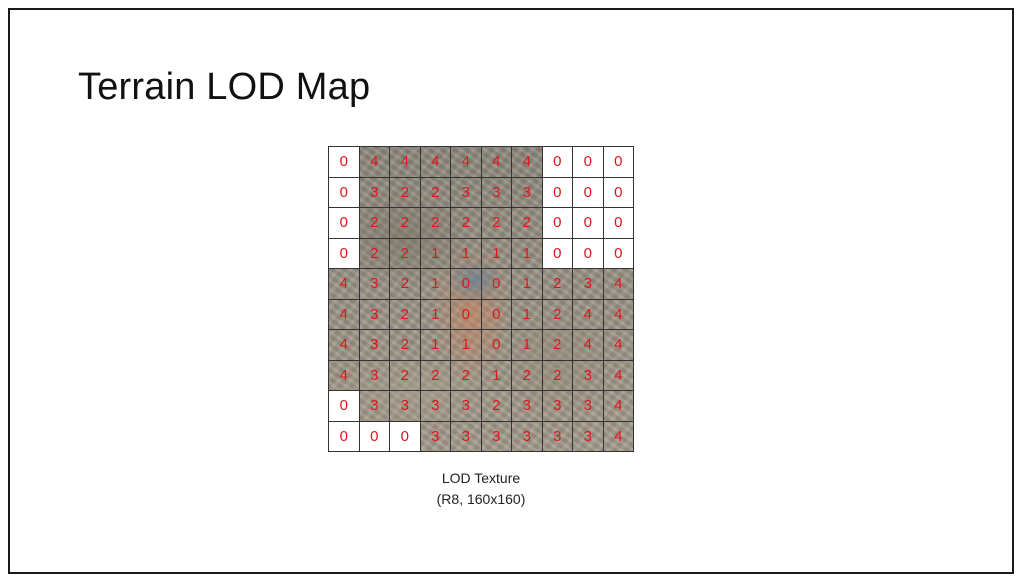  I want to click on caption-format: (R8, 160x160), so click(481, 499).